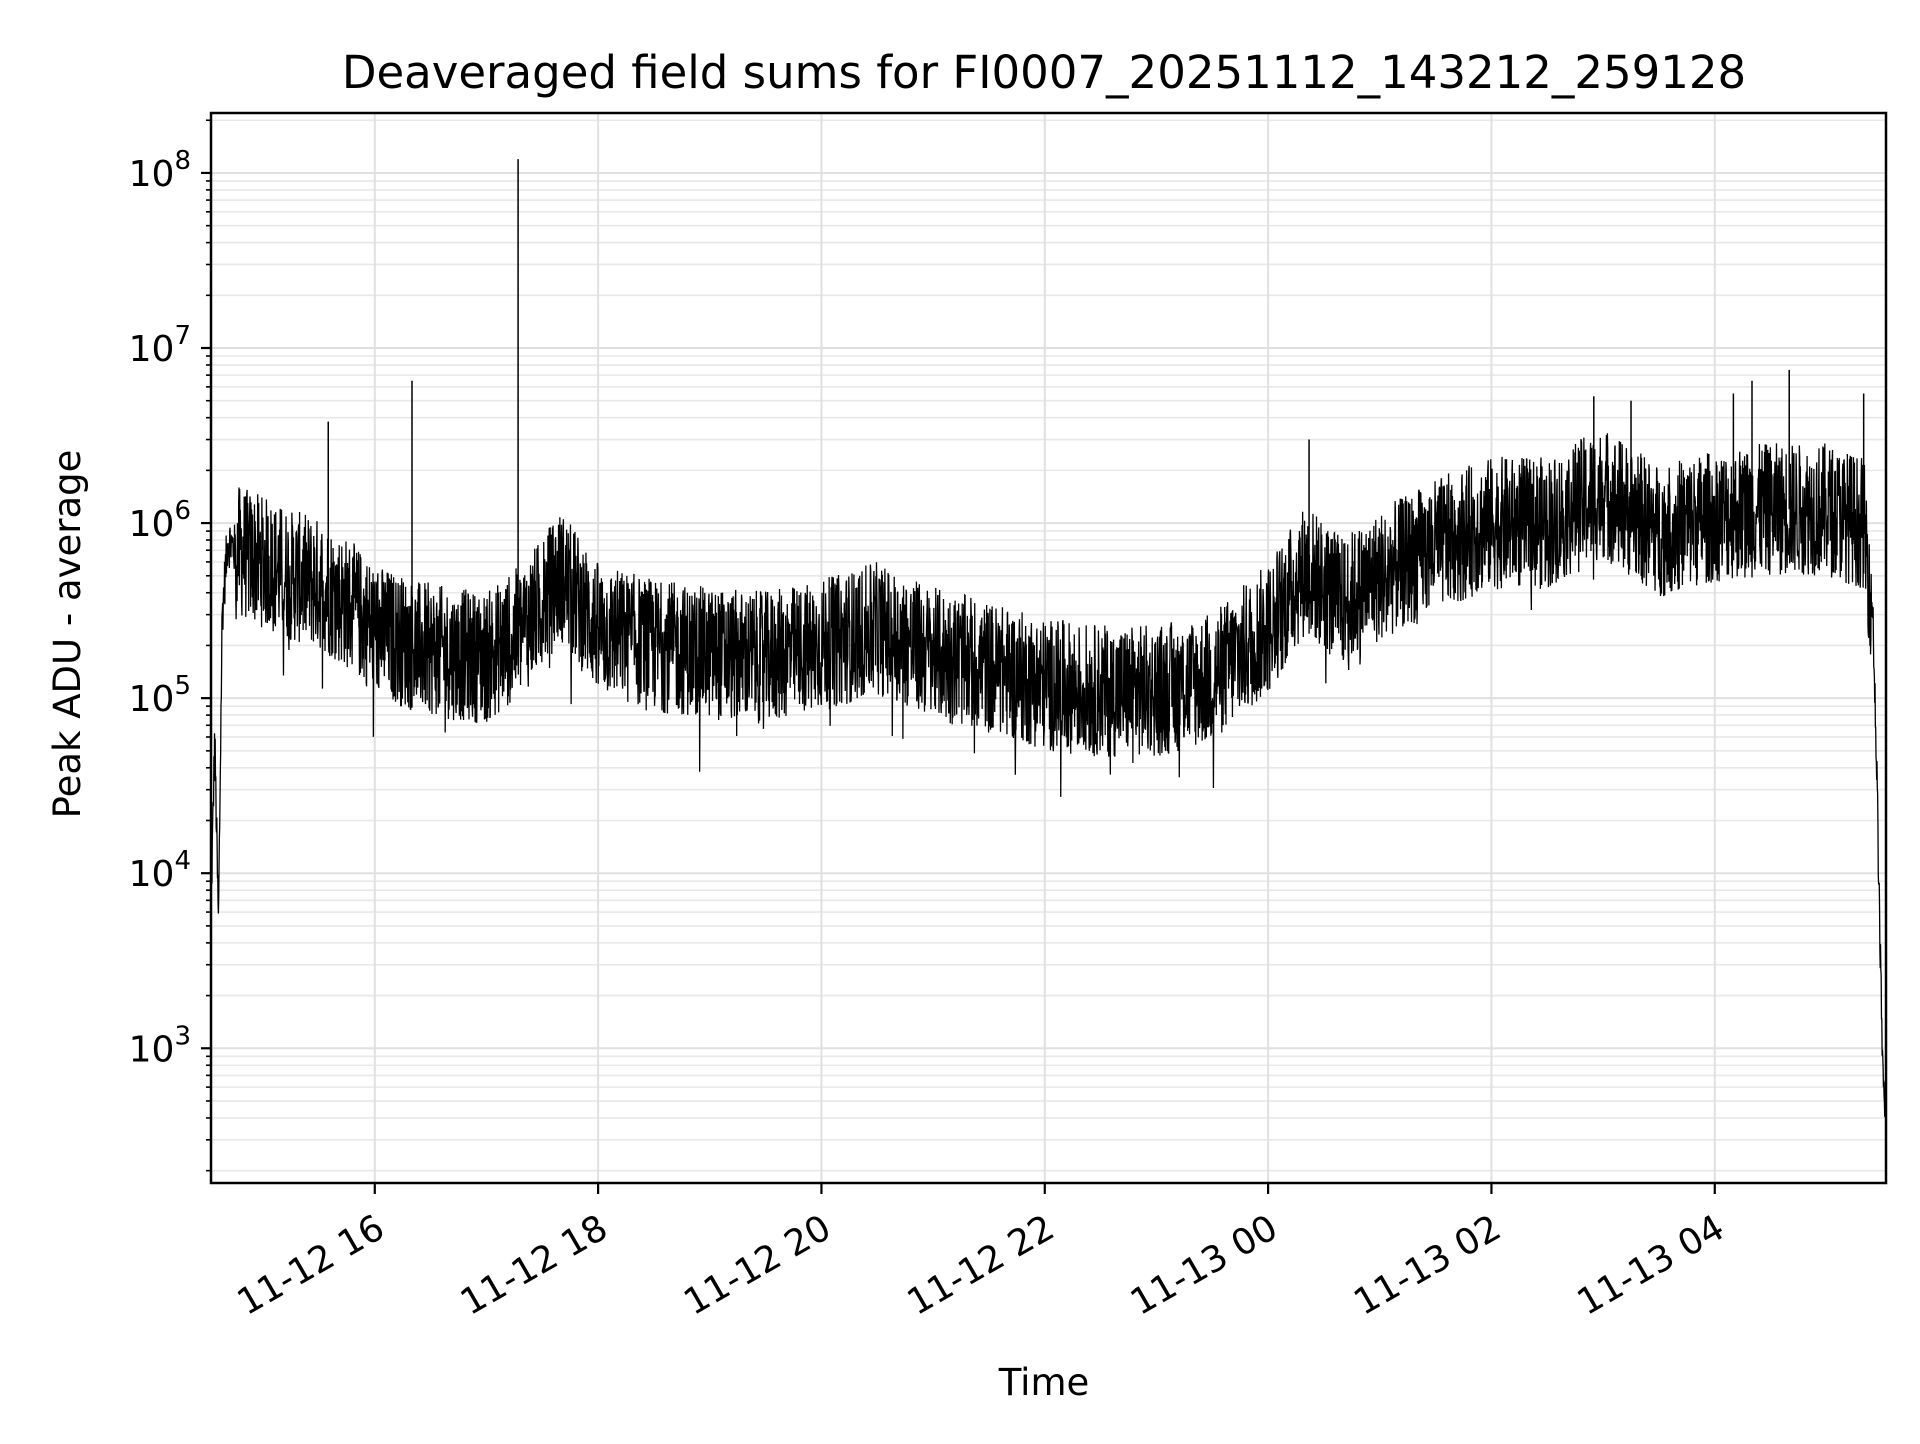 Image resolution: width=1920 pixels, height=1444 pixels. What do you see at coordinates (160, 520) in the screenshot?
I see `y-tick-label: 10⁶` at bounding box center [160, 520].